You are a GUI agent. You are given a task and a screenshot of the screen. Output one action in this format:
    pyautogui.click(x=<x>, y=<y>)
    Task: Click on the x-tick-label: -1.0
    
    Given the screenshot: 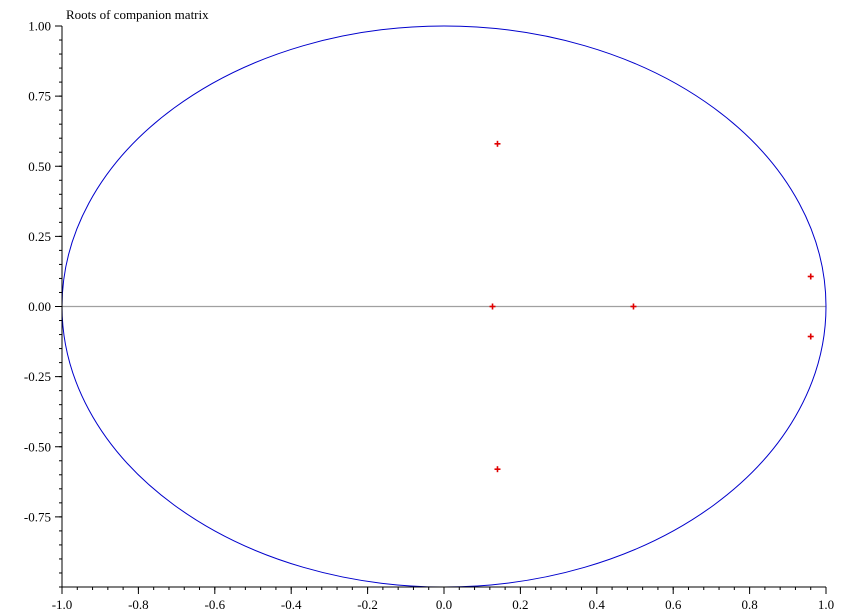 What is the action you would take?
    pyautogui.click(x=62, y=604)
    